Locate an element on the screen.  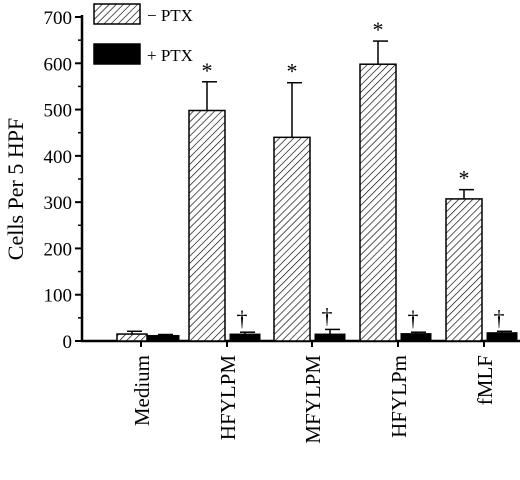
bar-minus-ptx-HFYLPM is located at coordinates (207, 225).